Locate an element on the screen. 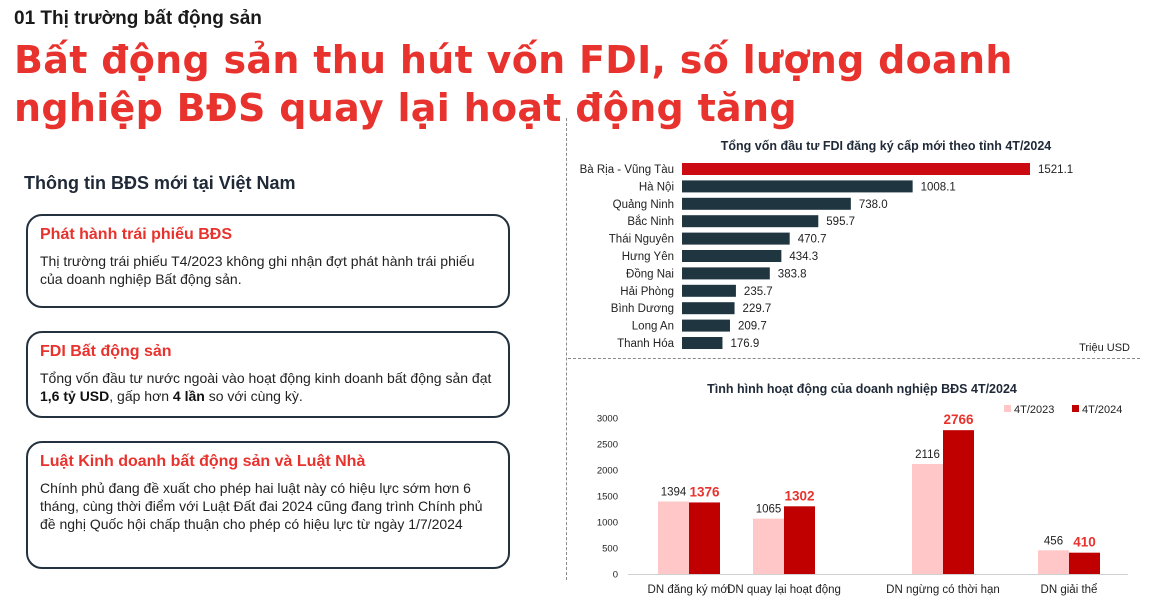  vertical-divider is located at coordinates (566, 349).